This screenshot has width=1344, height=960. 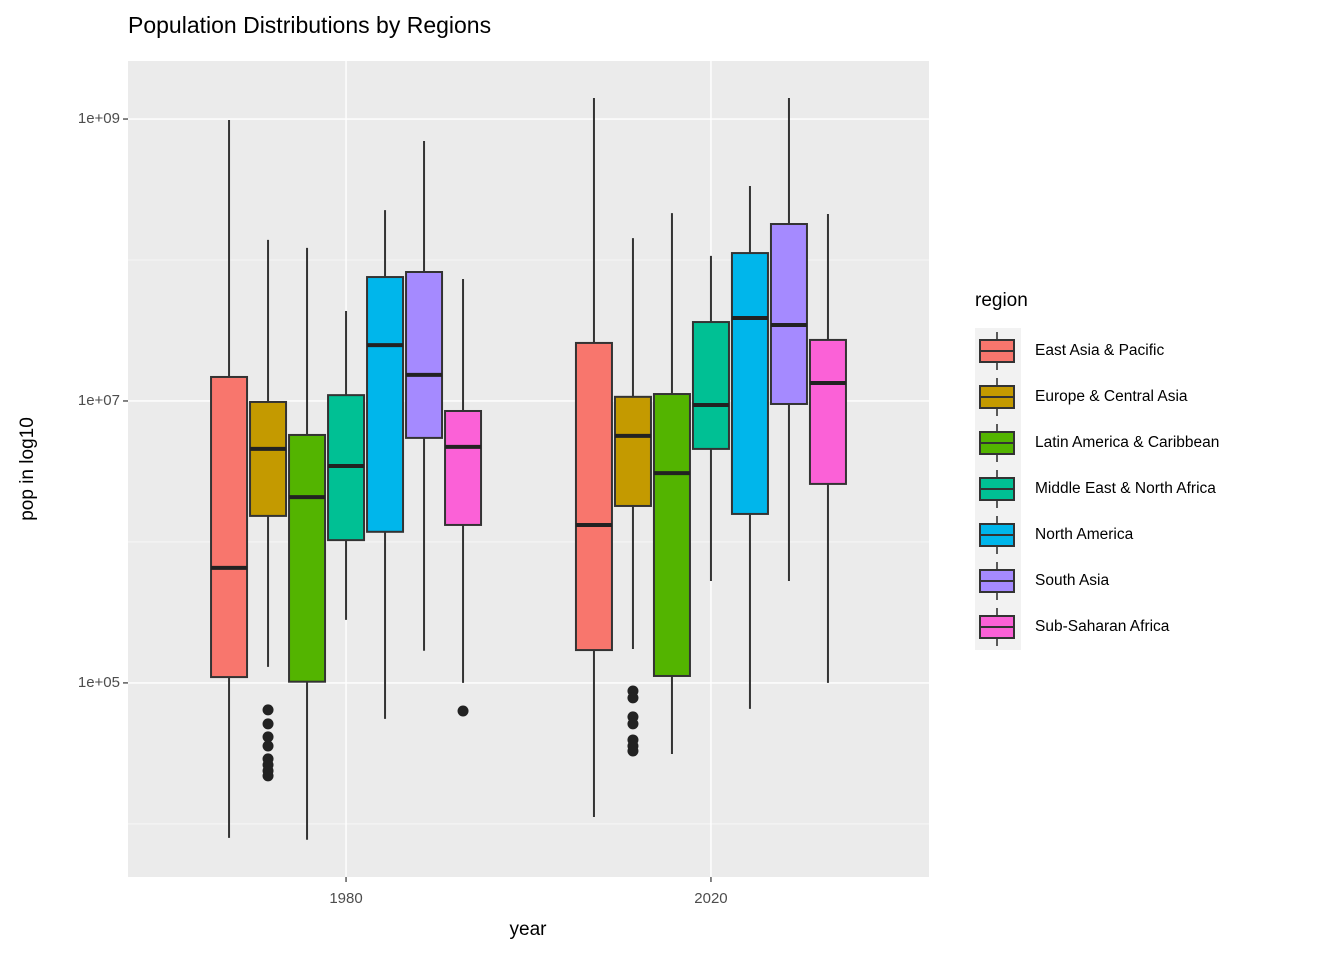 What do you see at coordinates (1072, 580) in the screenshot?
I see `legend-label: South Asia` at bounding box center [1072, 580].